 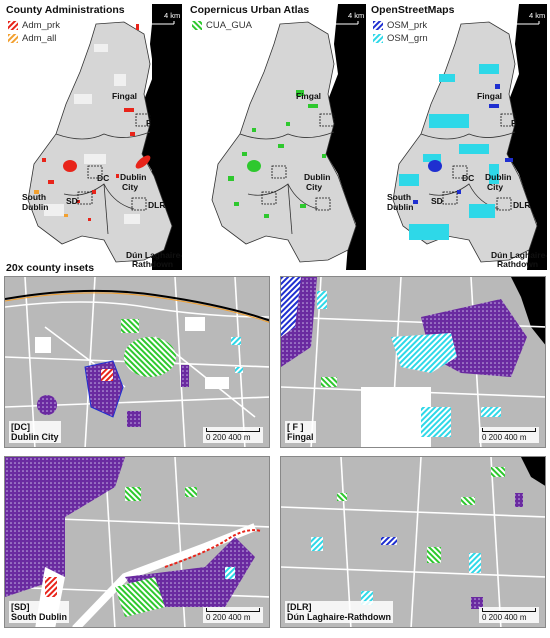 What do you see at coordinates (437, 201) in the screenshot?
I see `svg-text: SD` at bounding box center [437, 201].